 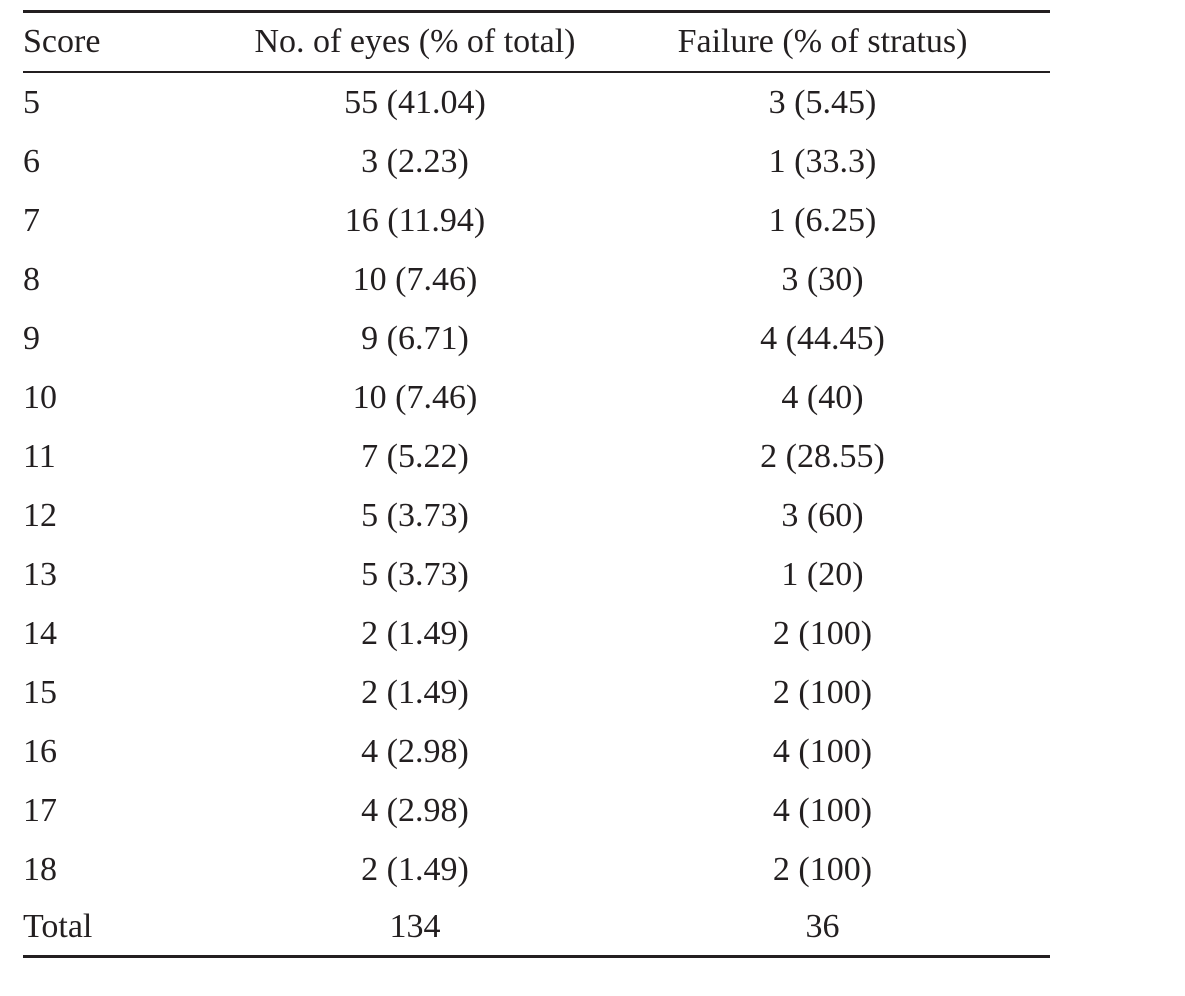 I want to click on table-row: 5 55 (41.04) 3 (5.45), so click(x=536, y=102).